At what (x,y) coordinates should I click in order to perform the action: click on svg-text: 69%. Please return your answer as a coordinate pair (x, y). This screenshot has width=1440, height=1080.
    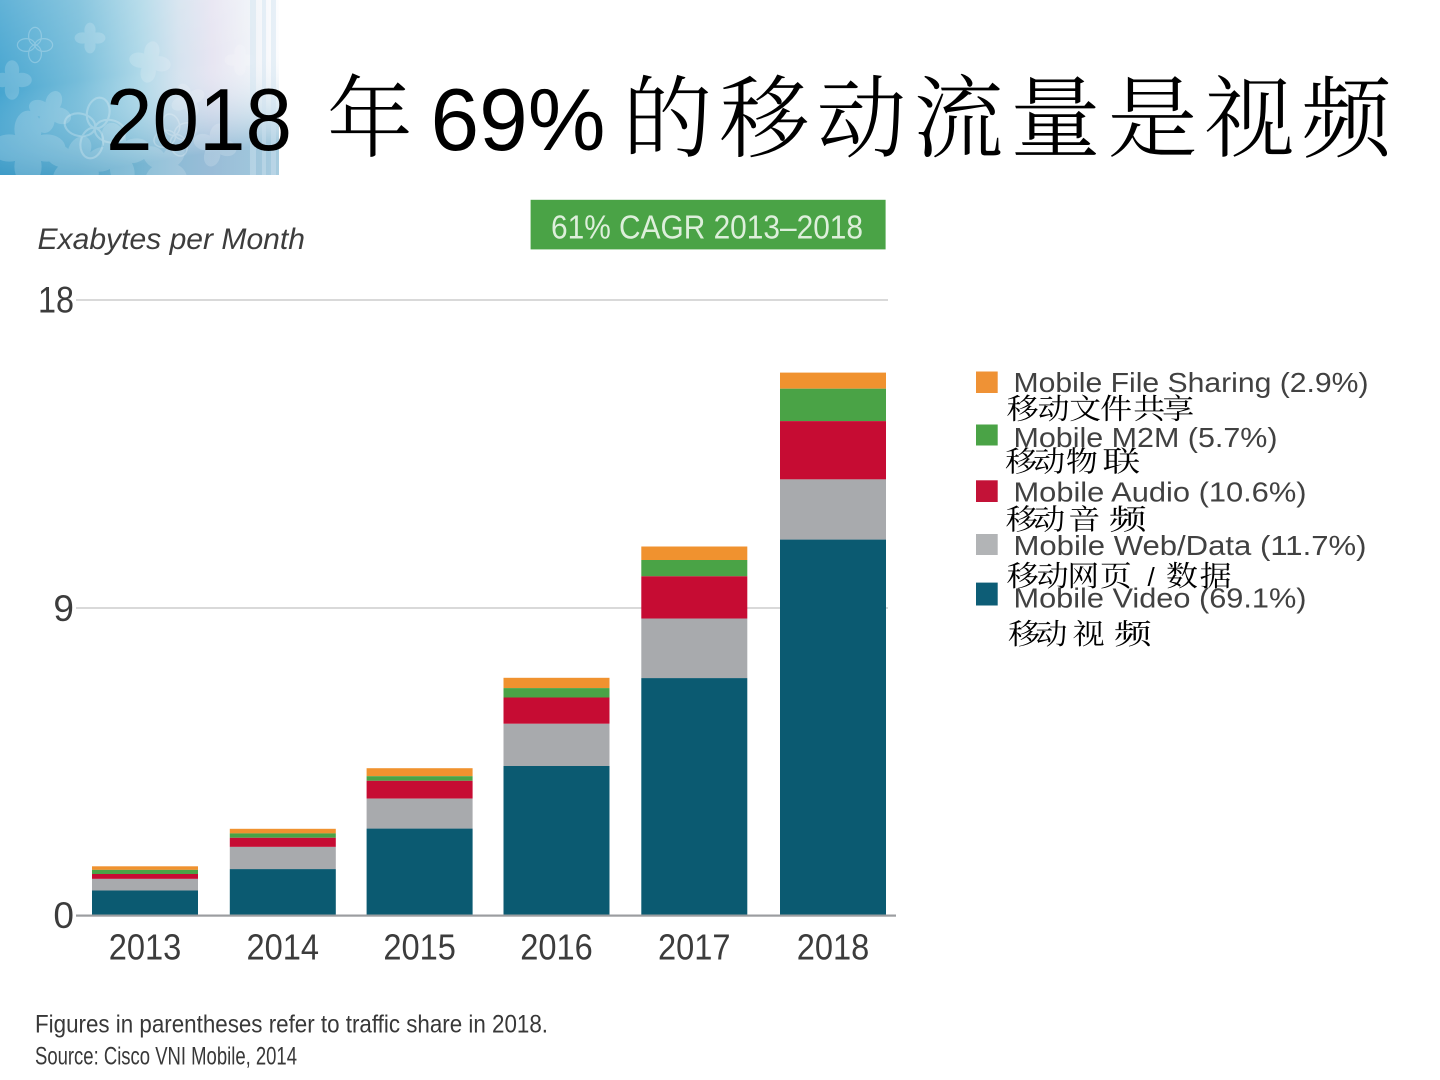
    Looking at the image, I should click on (518, 119).